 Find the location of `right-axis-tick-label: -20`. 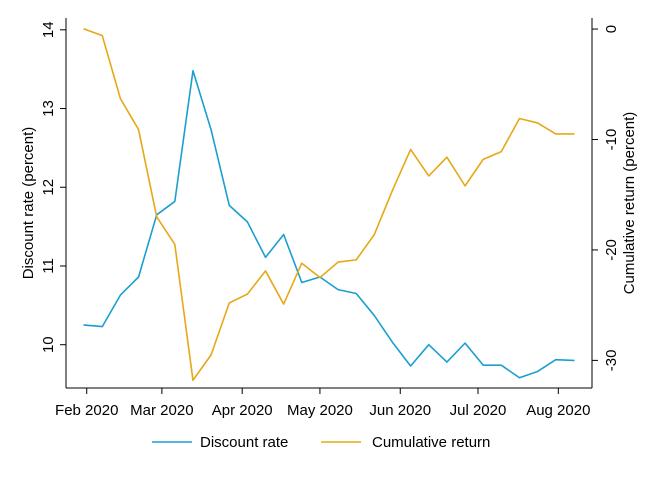

right-axis-tick-label: -20 is located at coordinates (611, 250).